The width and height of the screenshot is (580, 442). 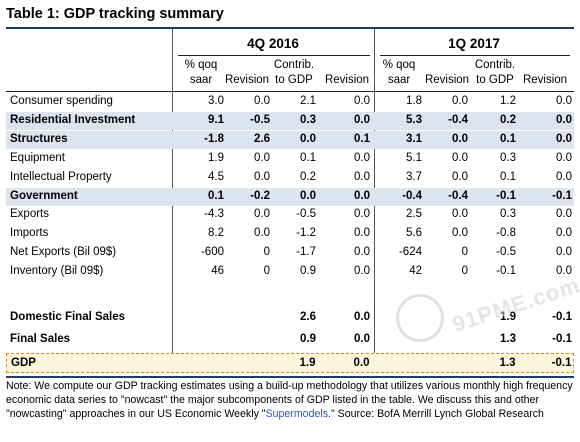 I want to click on table-cell: 5.1, so click(x=414, y=157).